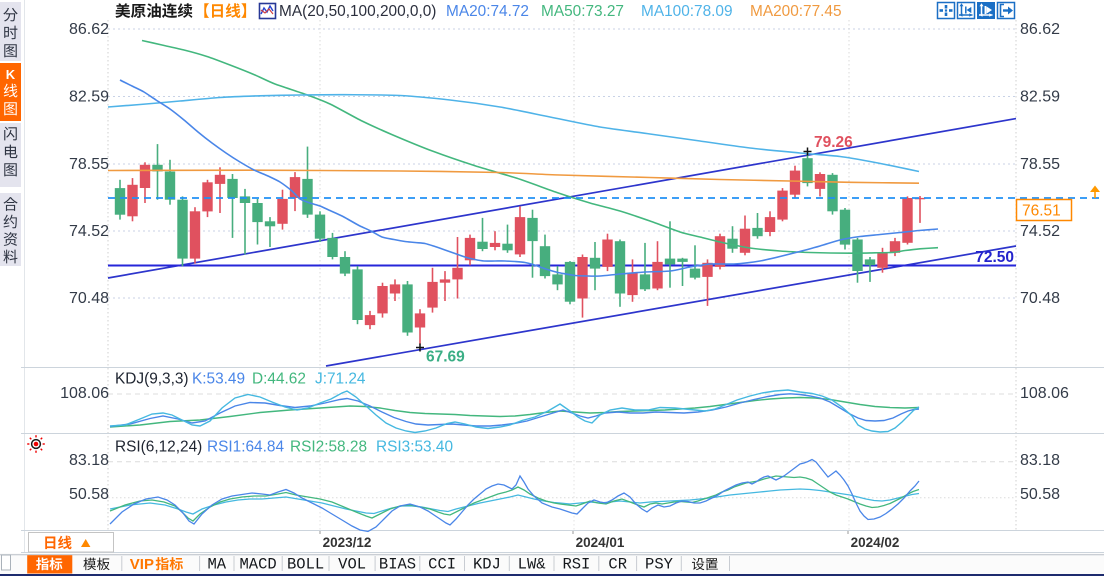 The width and height of the screenshot is (1104, 576). Describe the element at coordinates (576, 565) in the screenshot. I see `svg-text: RSI` at that location.